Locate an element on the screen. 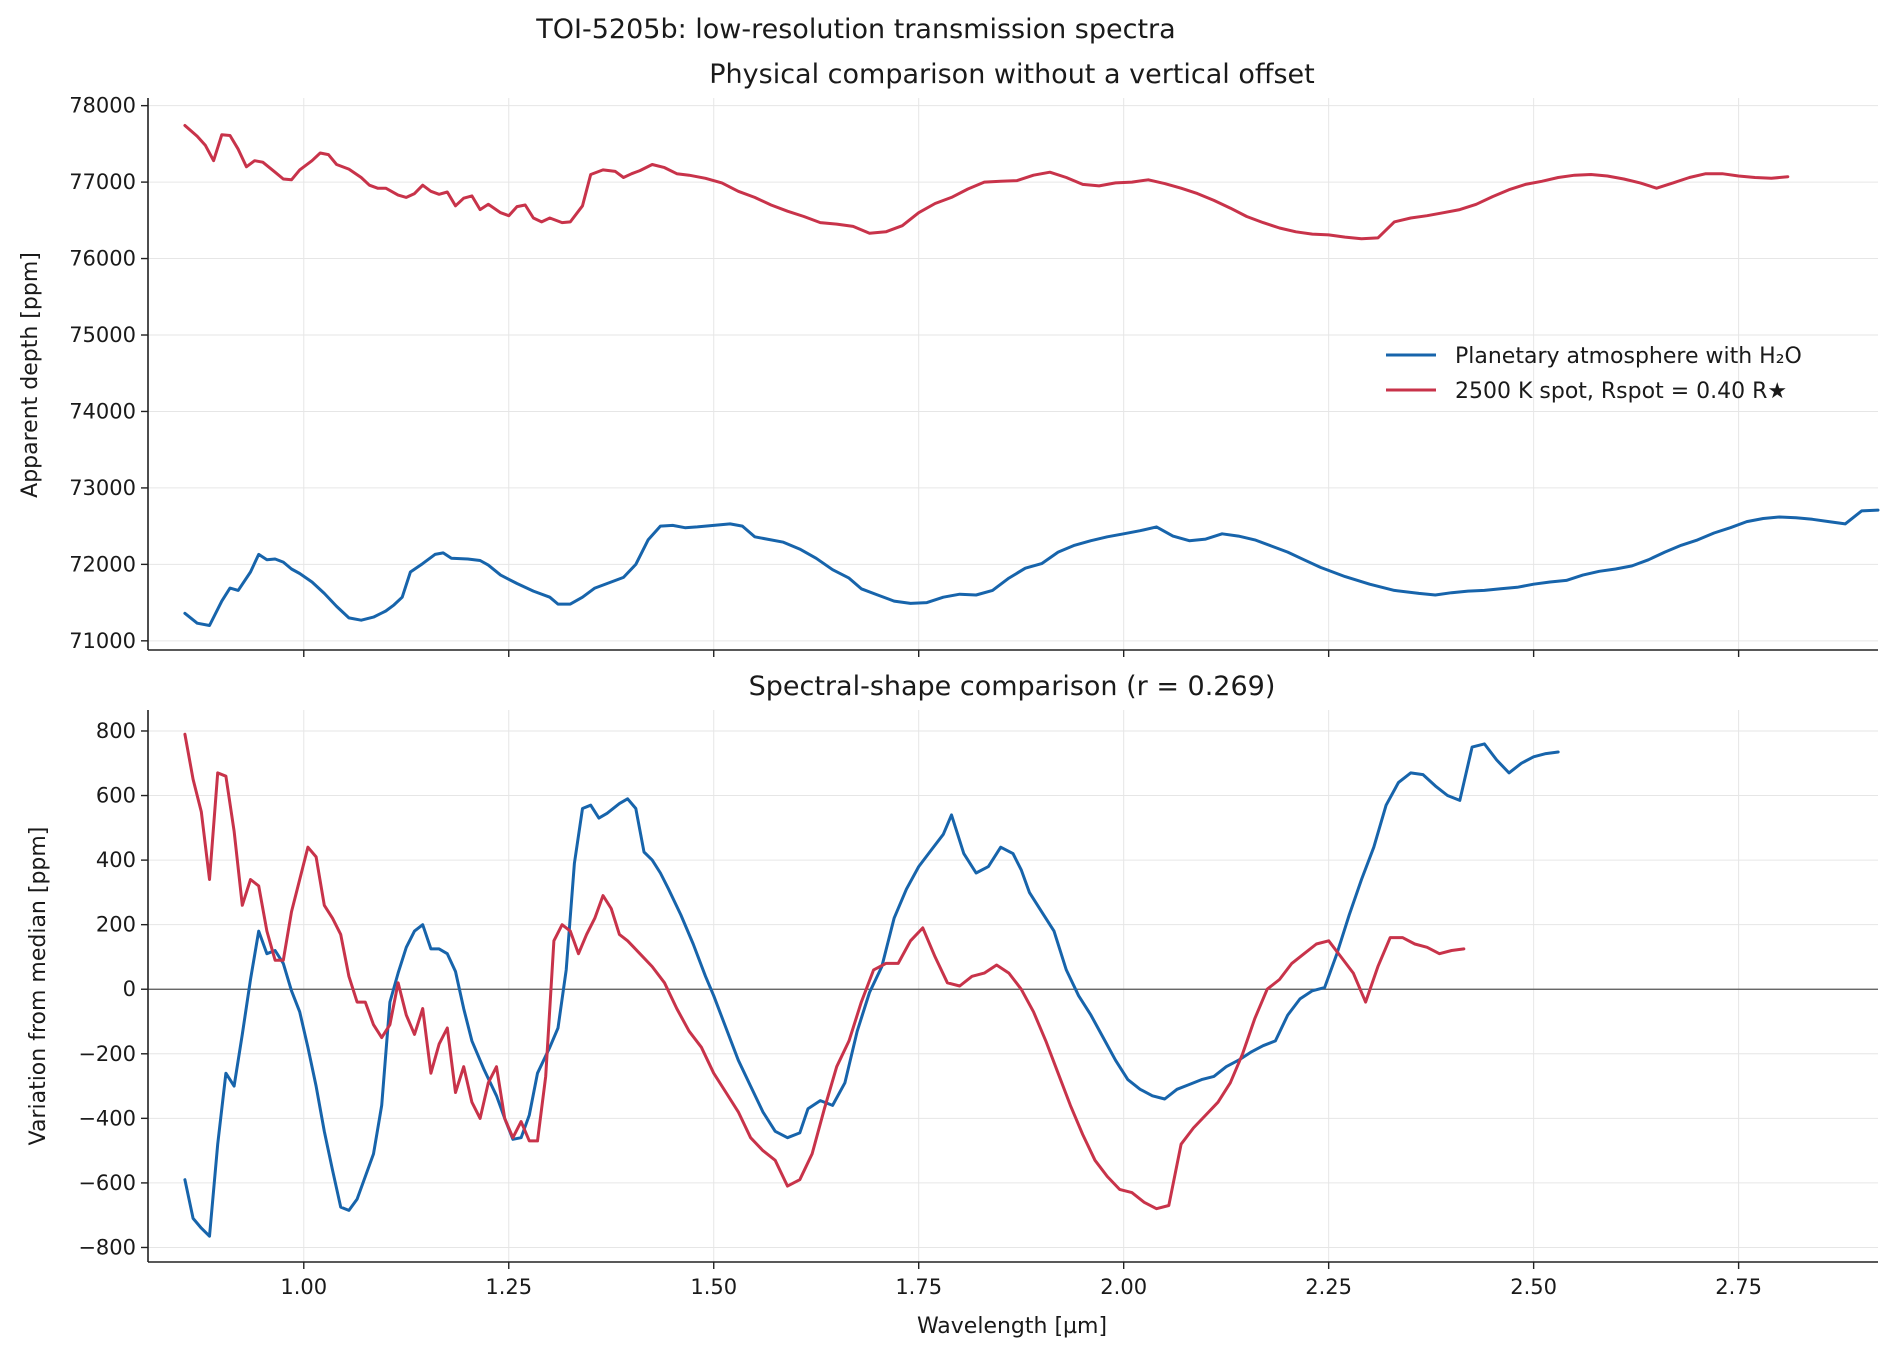 This screenshot has width=1892, height=1352. x-tick-label: 2.75 is located at coordinates (1738, 1287).